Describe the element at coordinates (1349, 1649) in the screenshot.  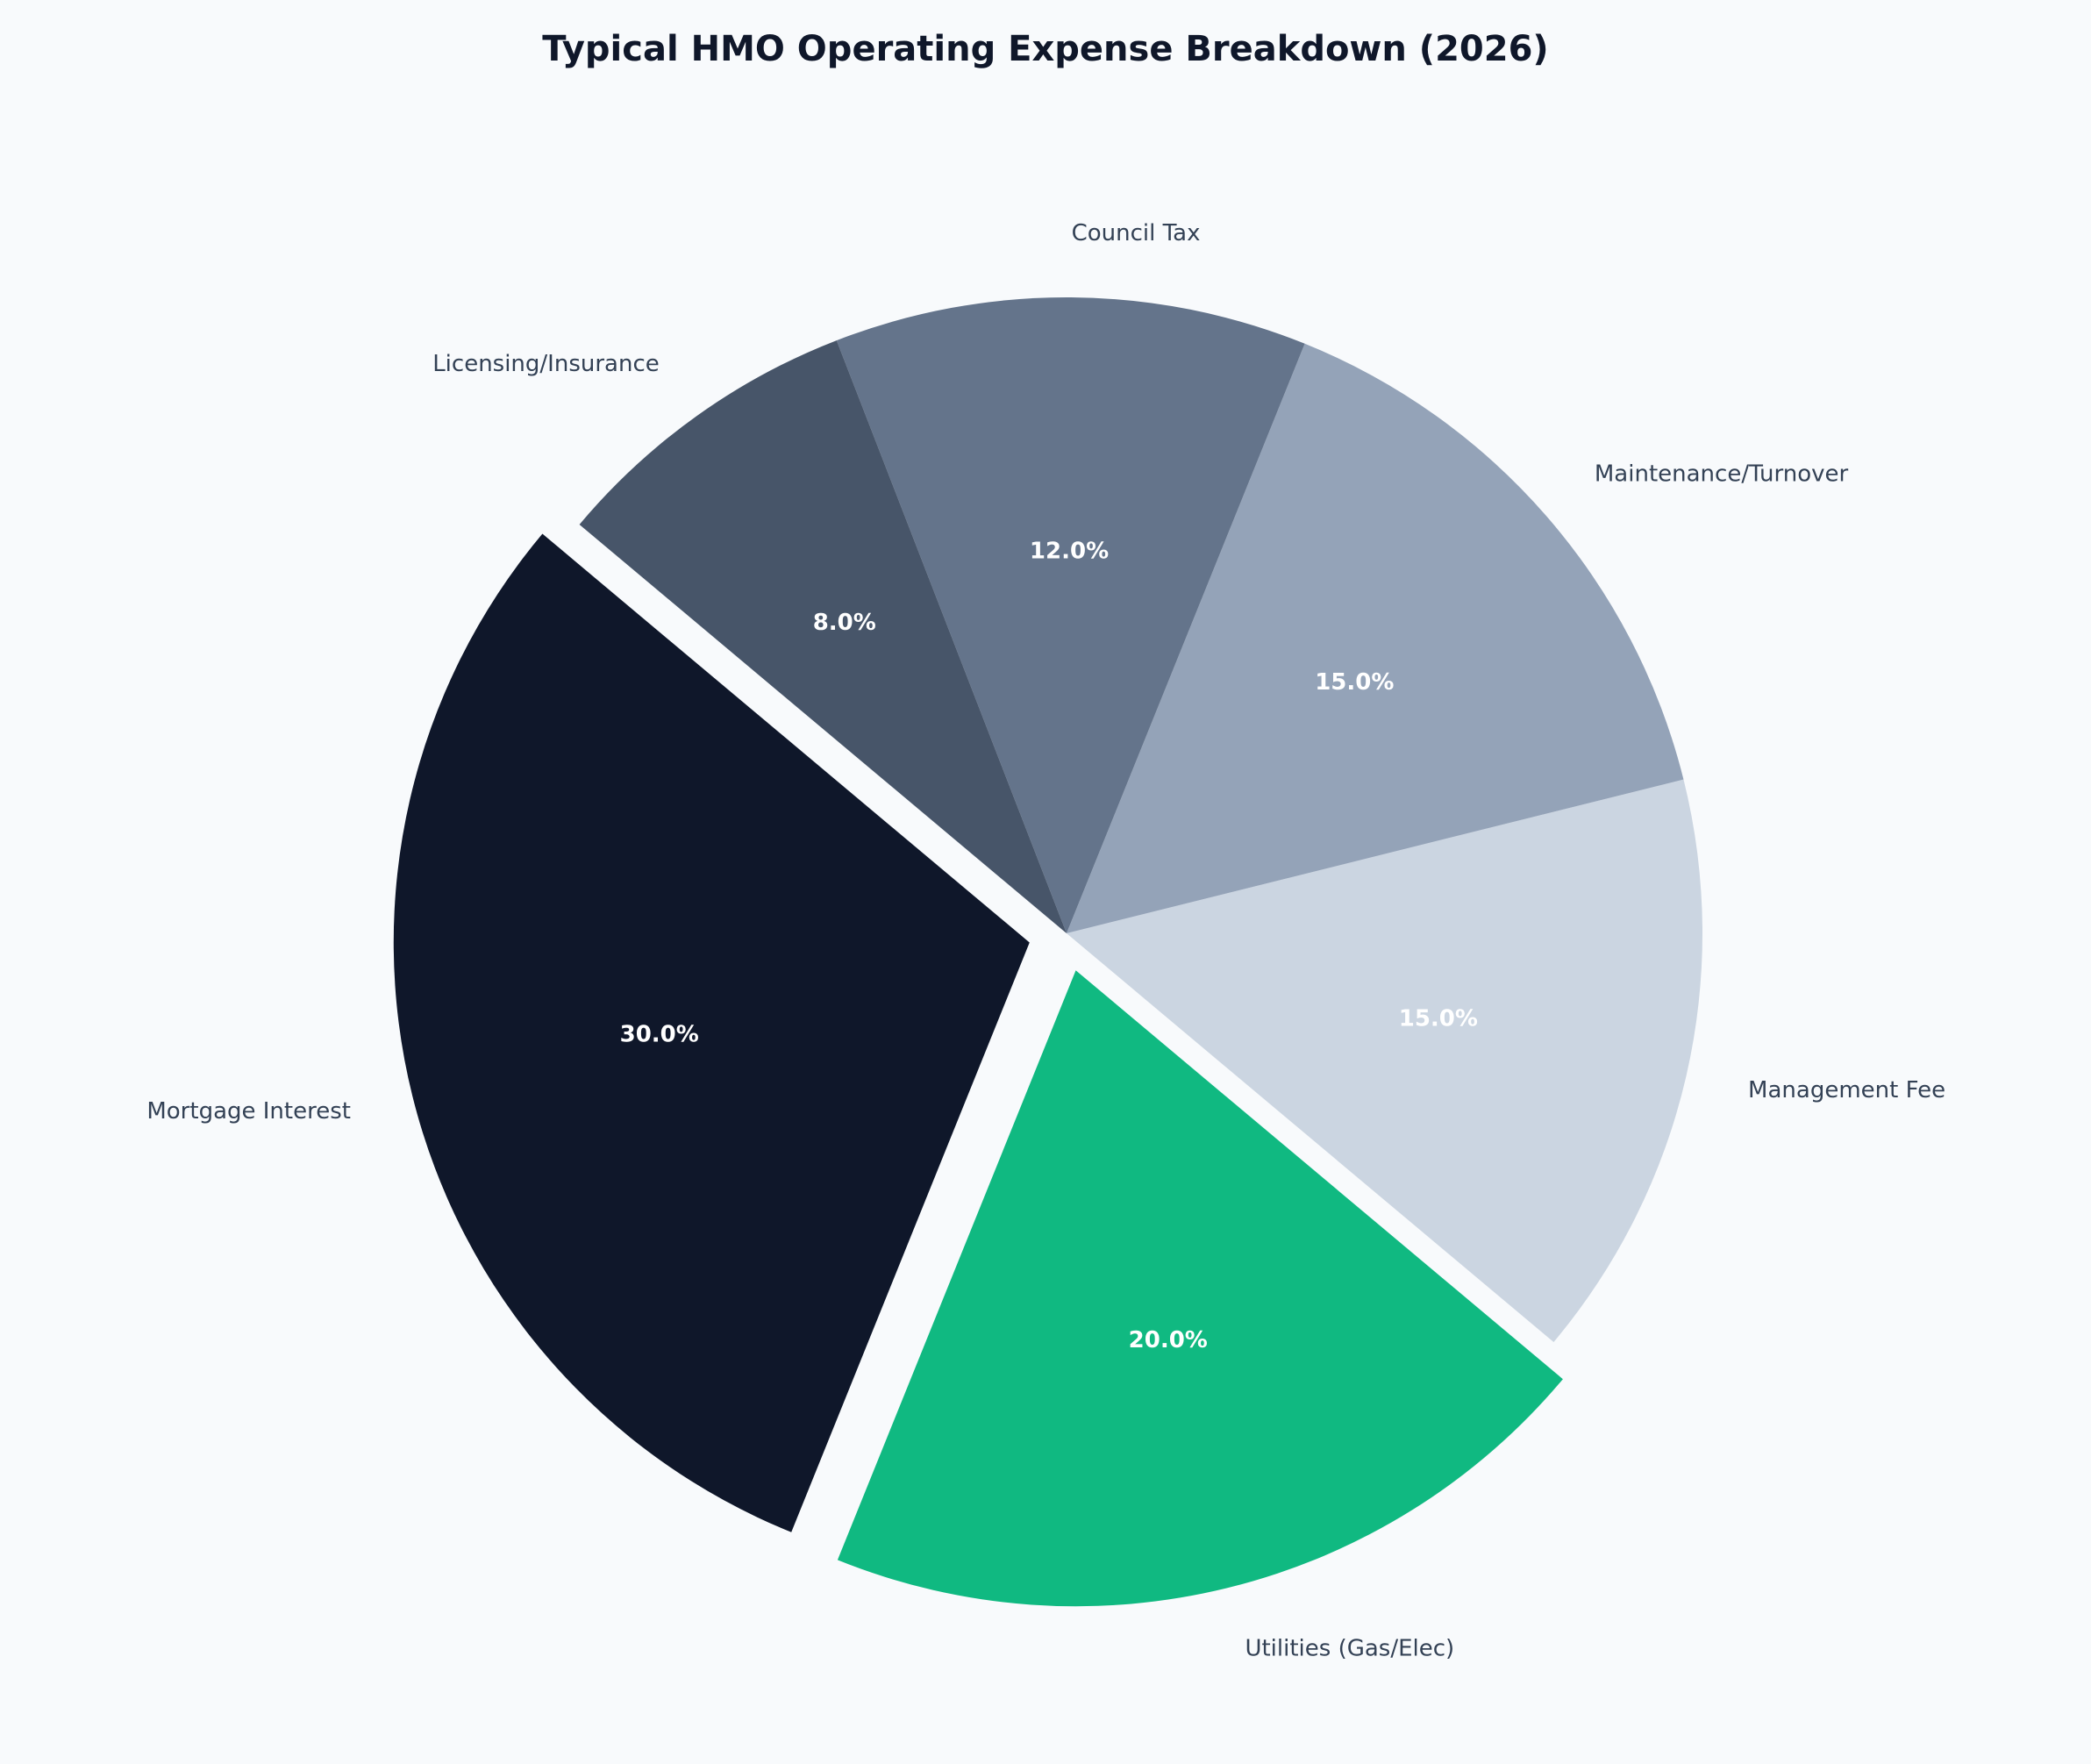
I see `category-label: Utilities (Gas/Elec)` at that location.